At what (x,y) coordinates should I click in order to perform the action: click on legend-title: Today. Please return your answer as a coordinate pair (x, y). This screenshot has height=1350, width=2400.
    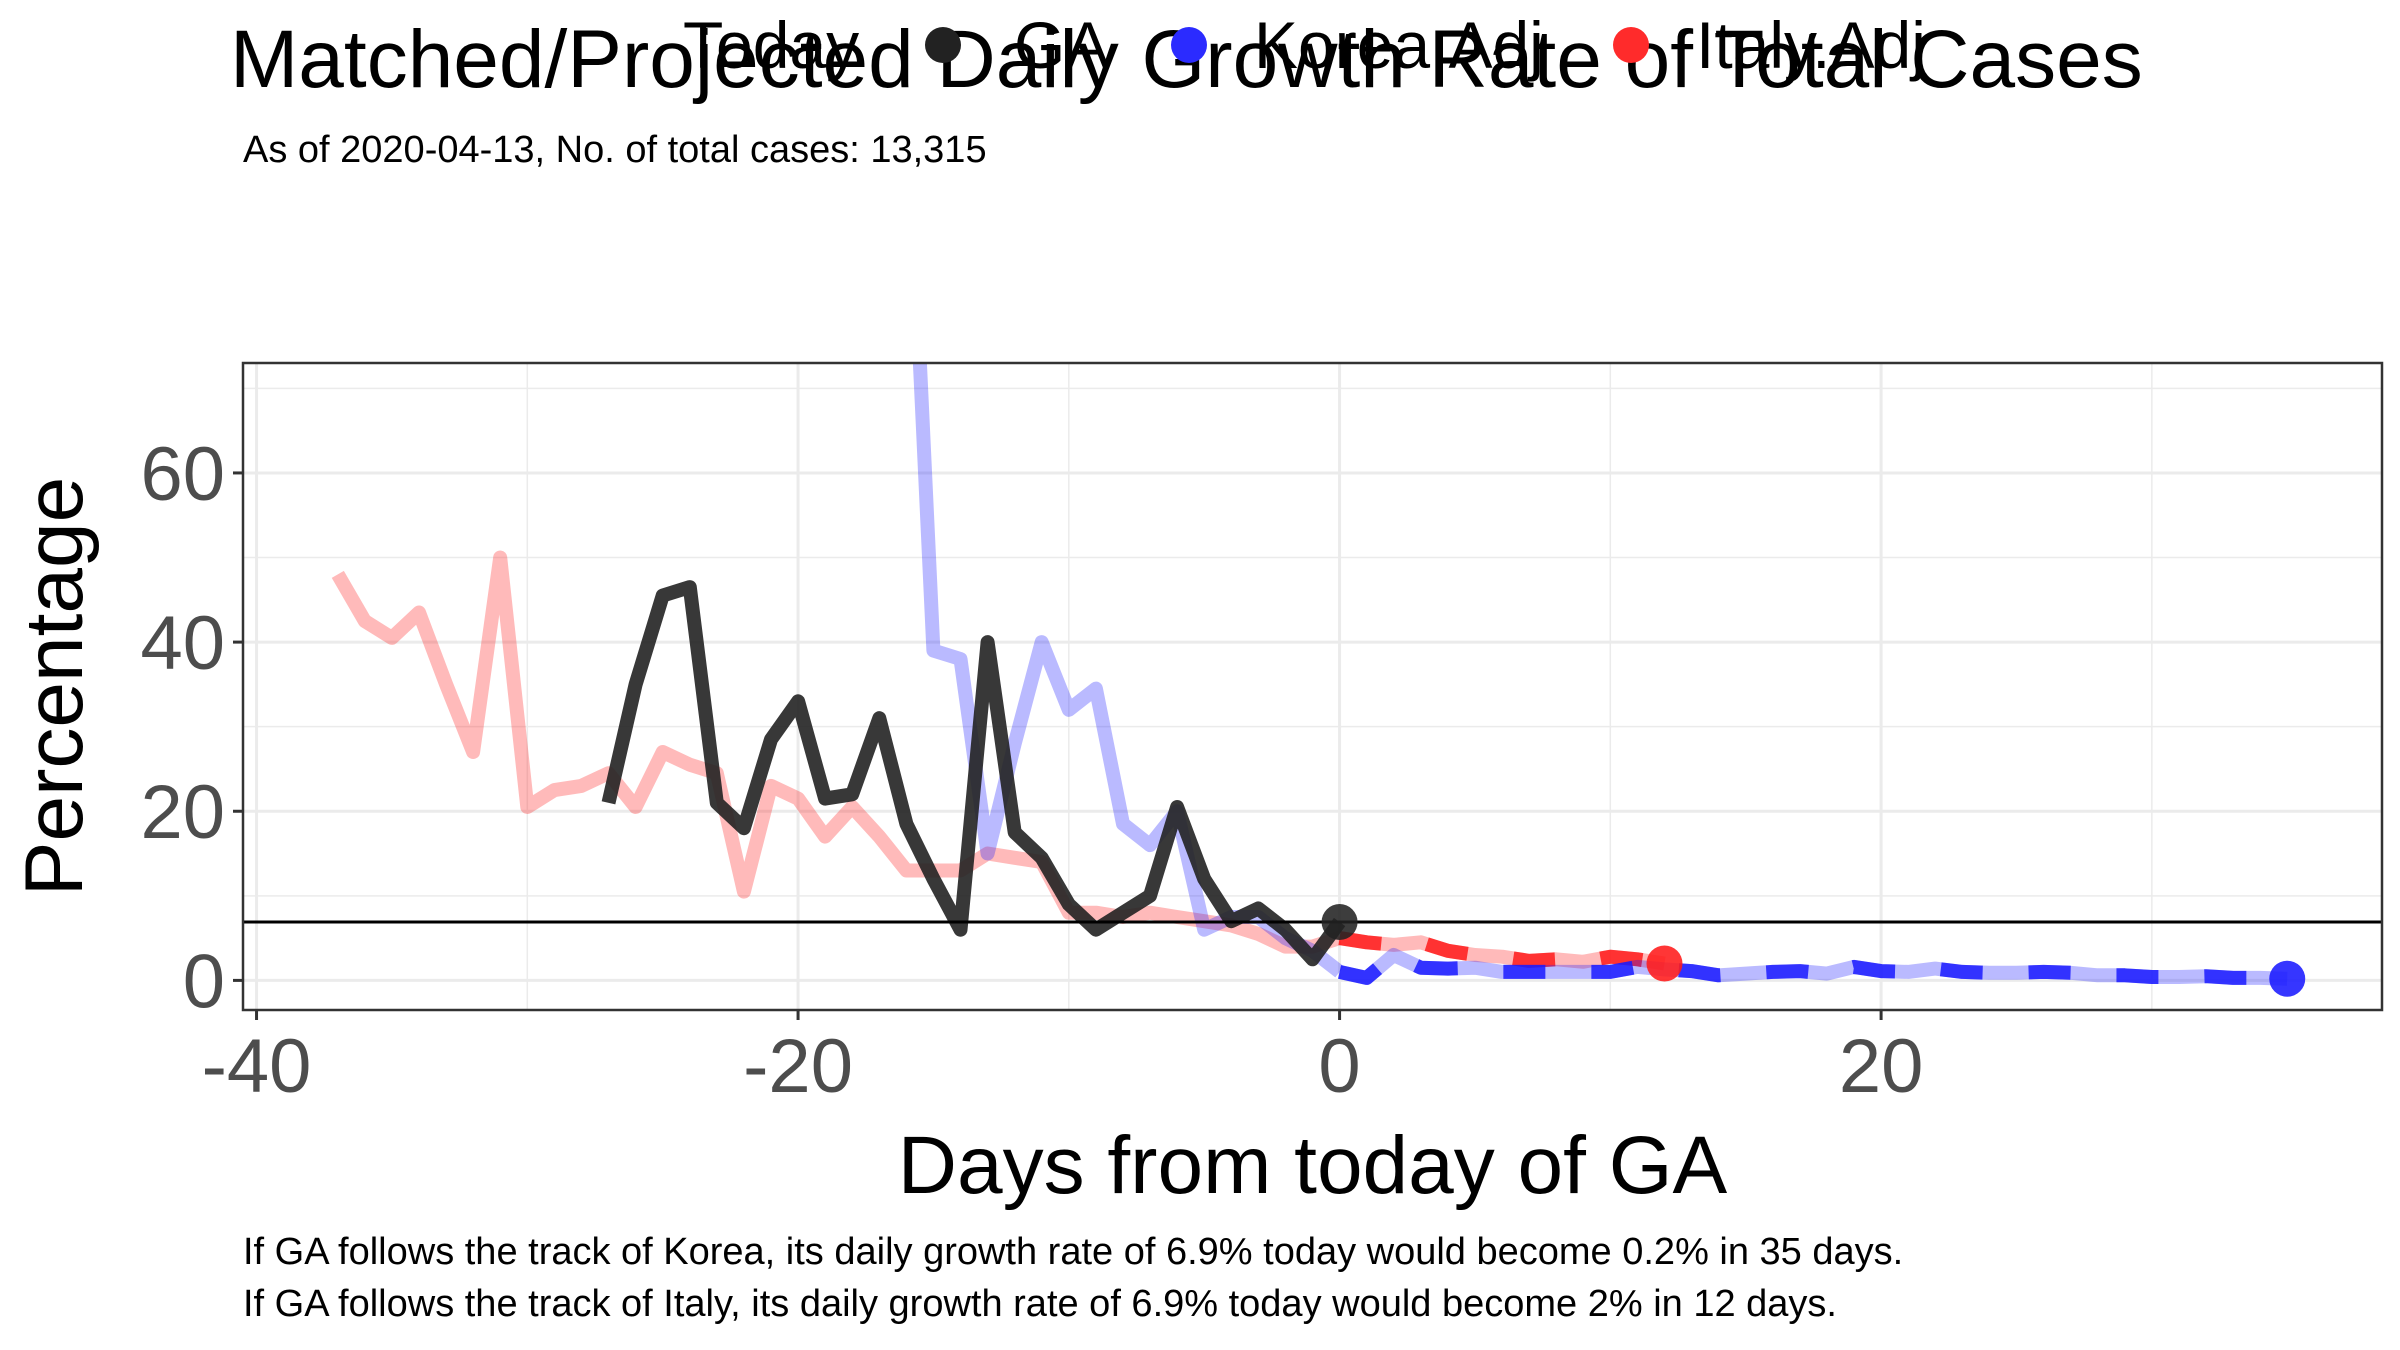
    Looking at the image, I should click on (771, 45).